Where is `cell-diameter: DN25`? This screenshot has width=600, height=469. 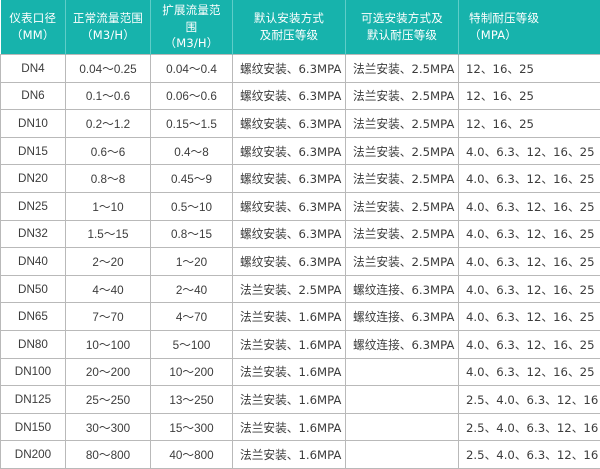 cell-diameter: DN25 is located at coordinates (33, 206).